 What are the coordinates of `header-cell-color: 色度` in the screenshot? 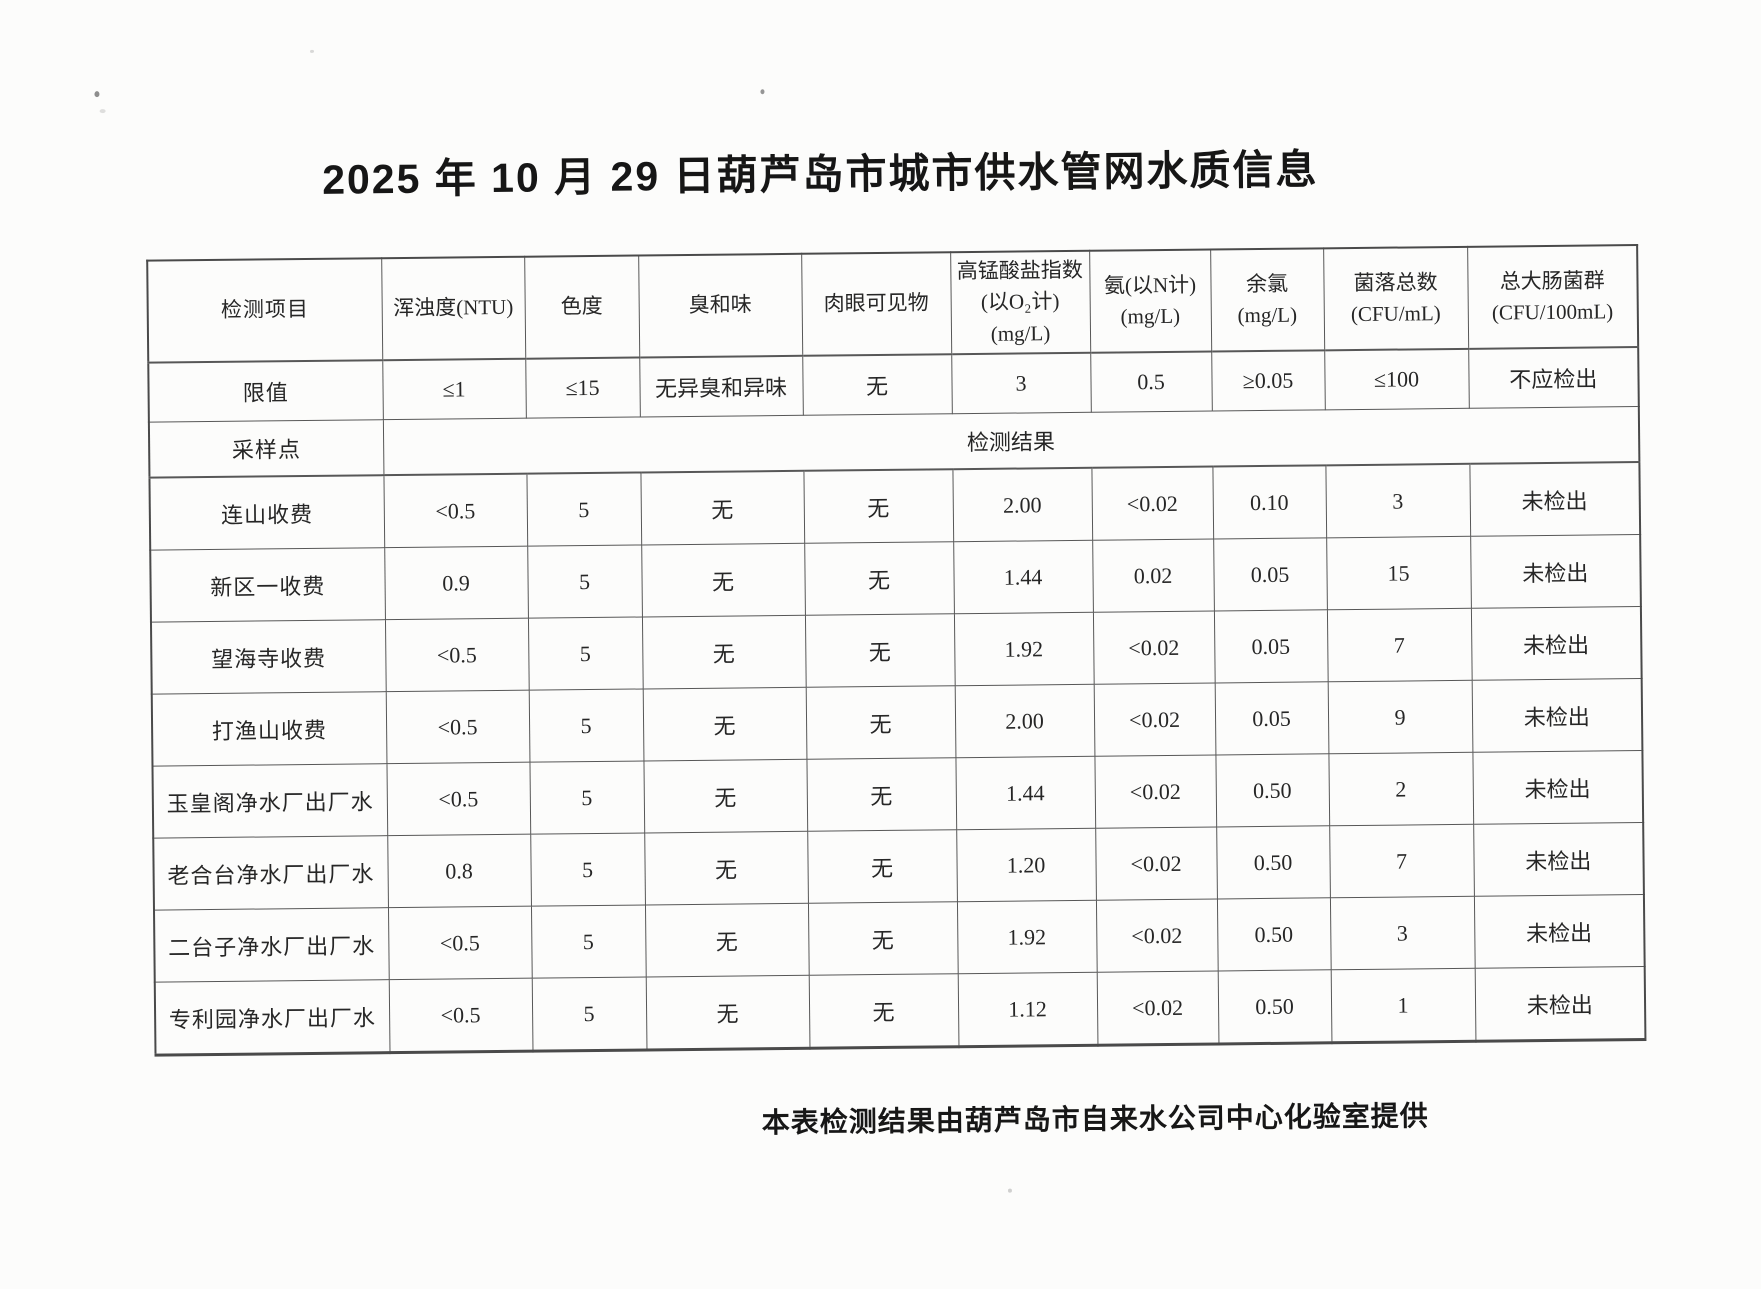 It's located at (582, 307).